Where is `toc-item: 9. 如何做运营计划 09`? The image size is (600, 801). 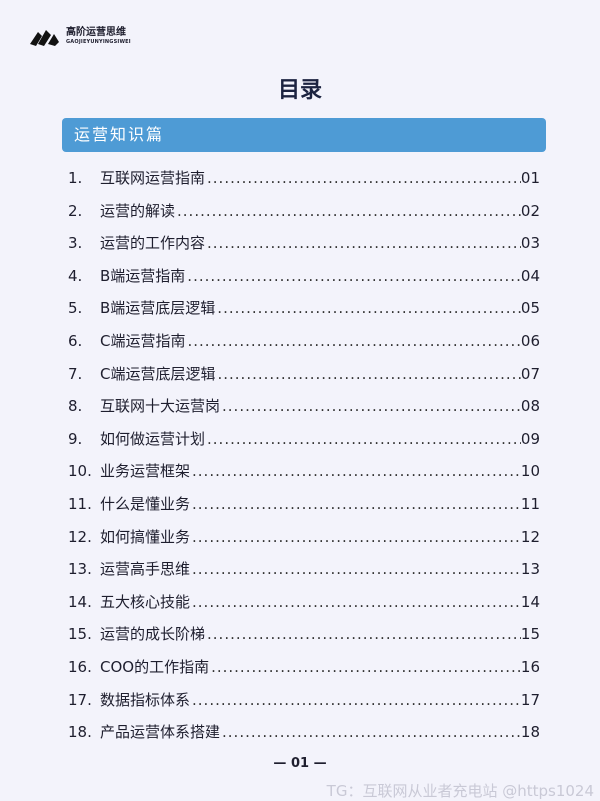
toc-item: 9. 如何做运营计划 09 is located at coordinates (304, 439).